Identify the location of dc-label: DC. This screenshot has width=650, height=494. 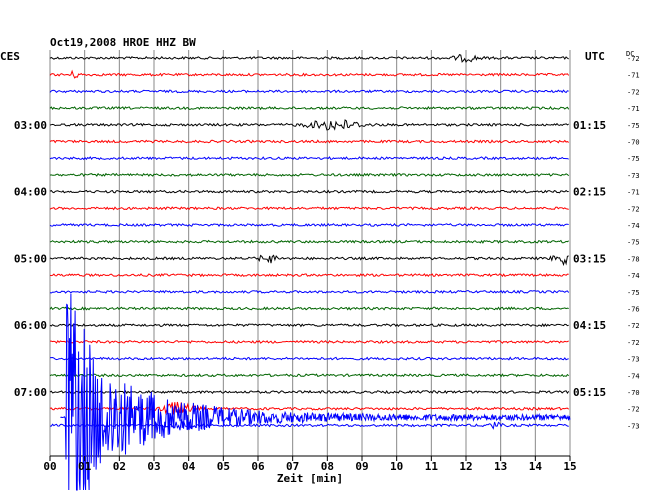
(630, 54).